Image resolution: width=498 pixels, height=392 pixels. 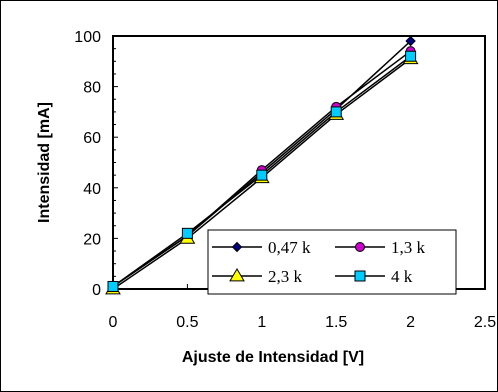 What do you see at coordinates (410, 322) in the screenshot?
I see `x-tick-label: 2` at bounding box center [410, 322].